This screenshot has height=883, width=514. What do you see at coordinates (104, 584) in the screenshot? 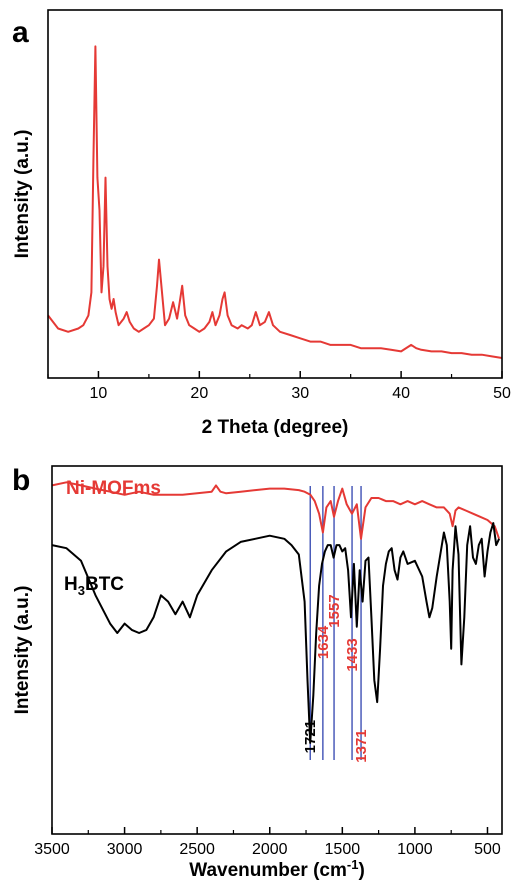
I see `series-label-h3btc-end: BTC` at bounding box center [104, 584].